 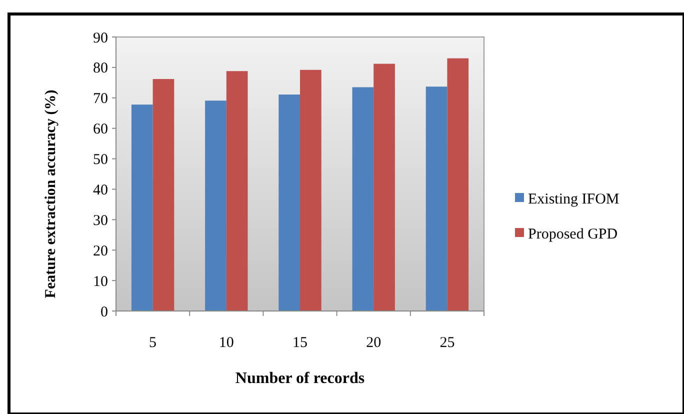 I want to click on y-tick-label: 30, so click(x=100, y=220).